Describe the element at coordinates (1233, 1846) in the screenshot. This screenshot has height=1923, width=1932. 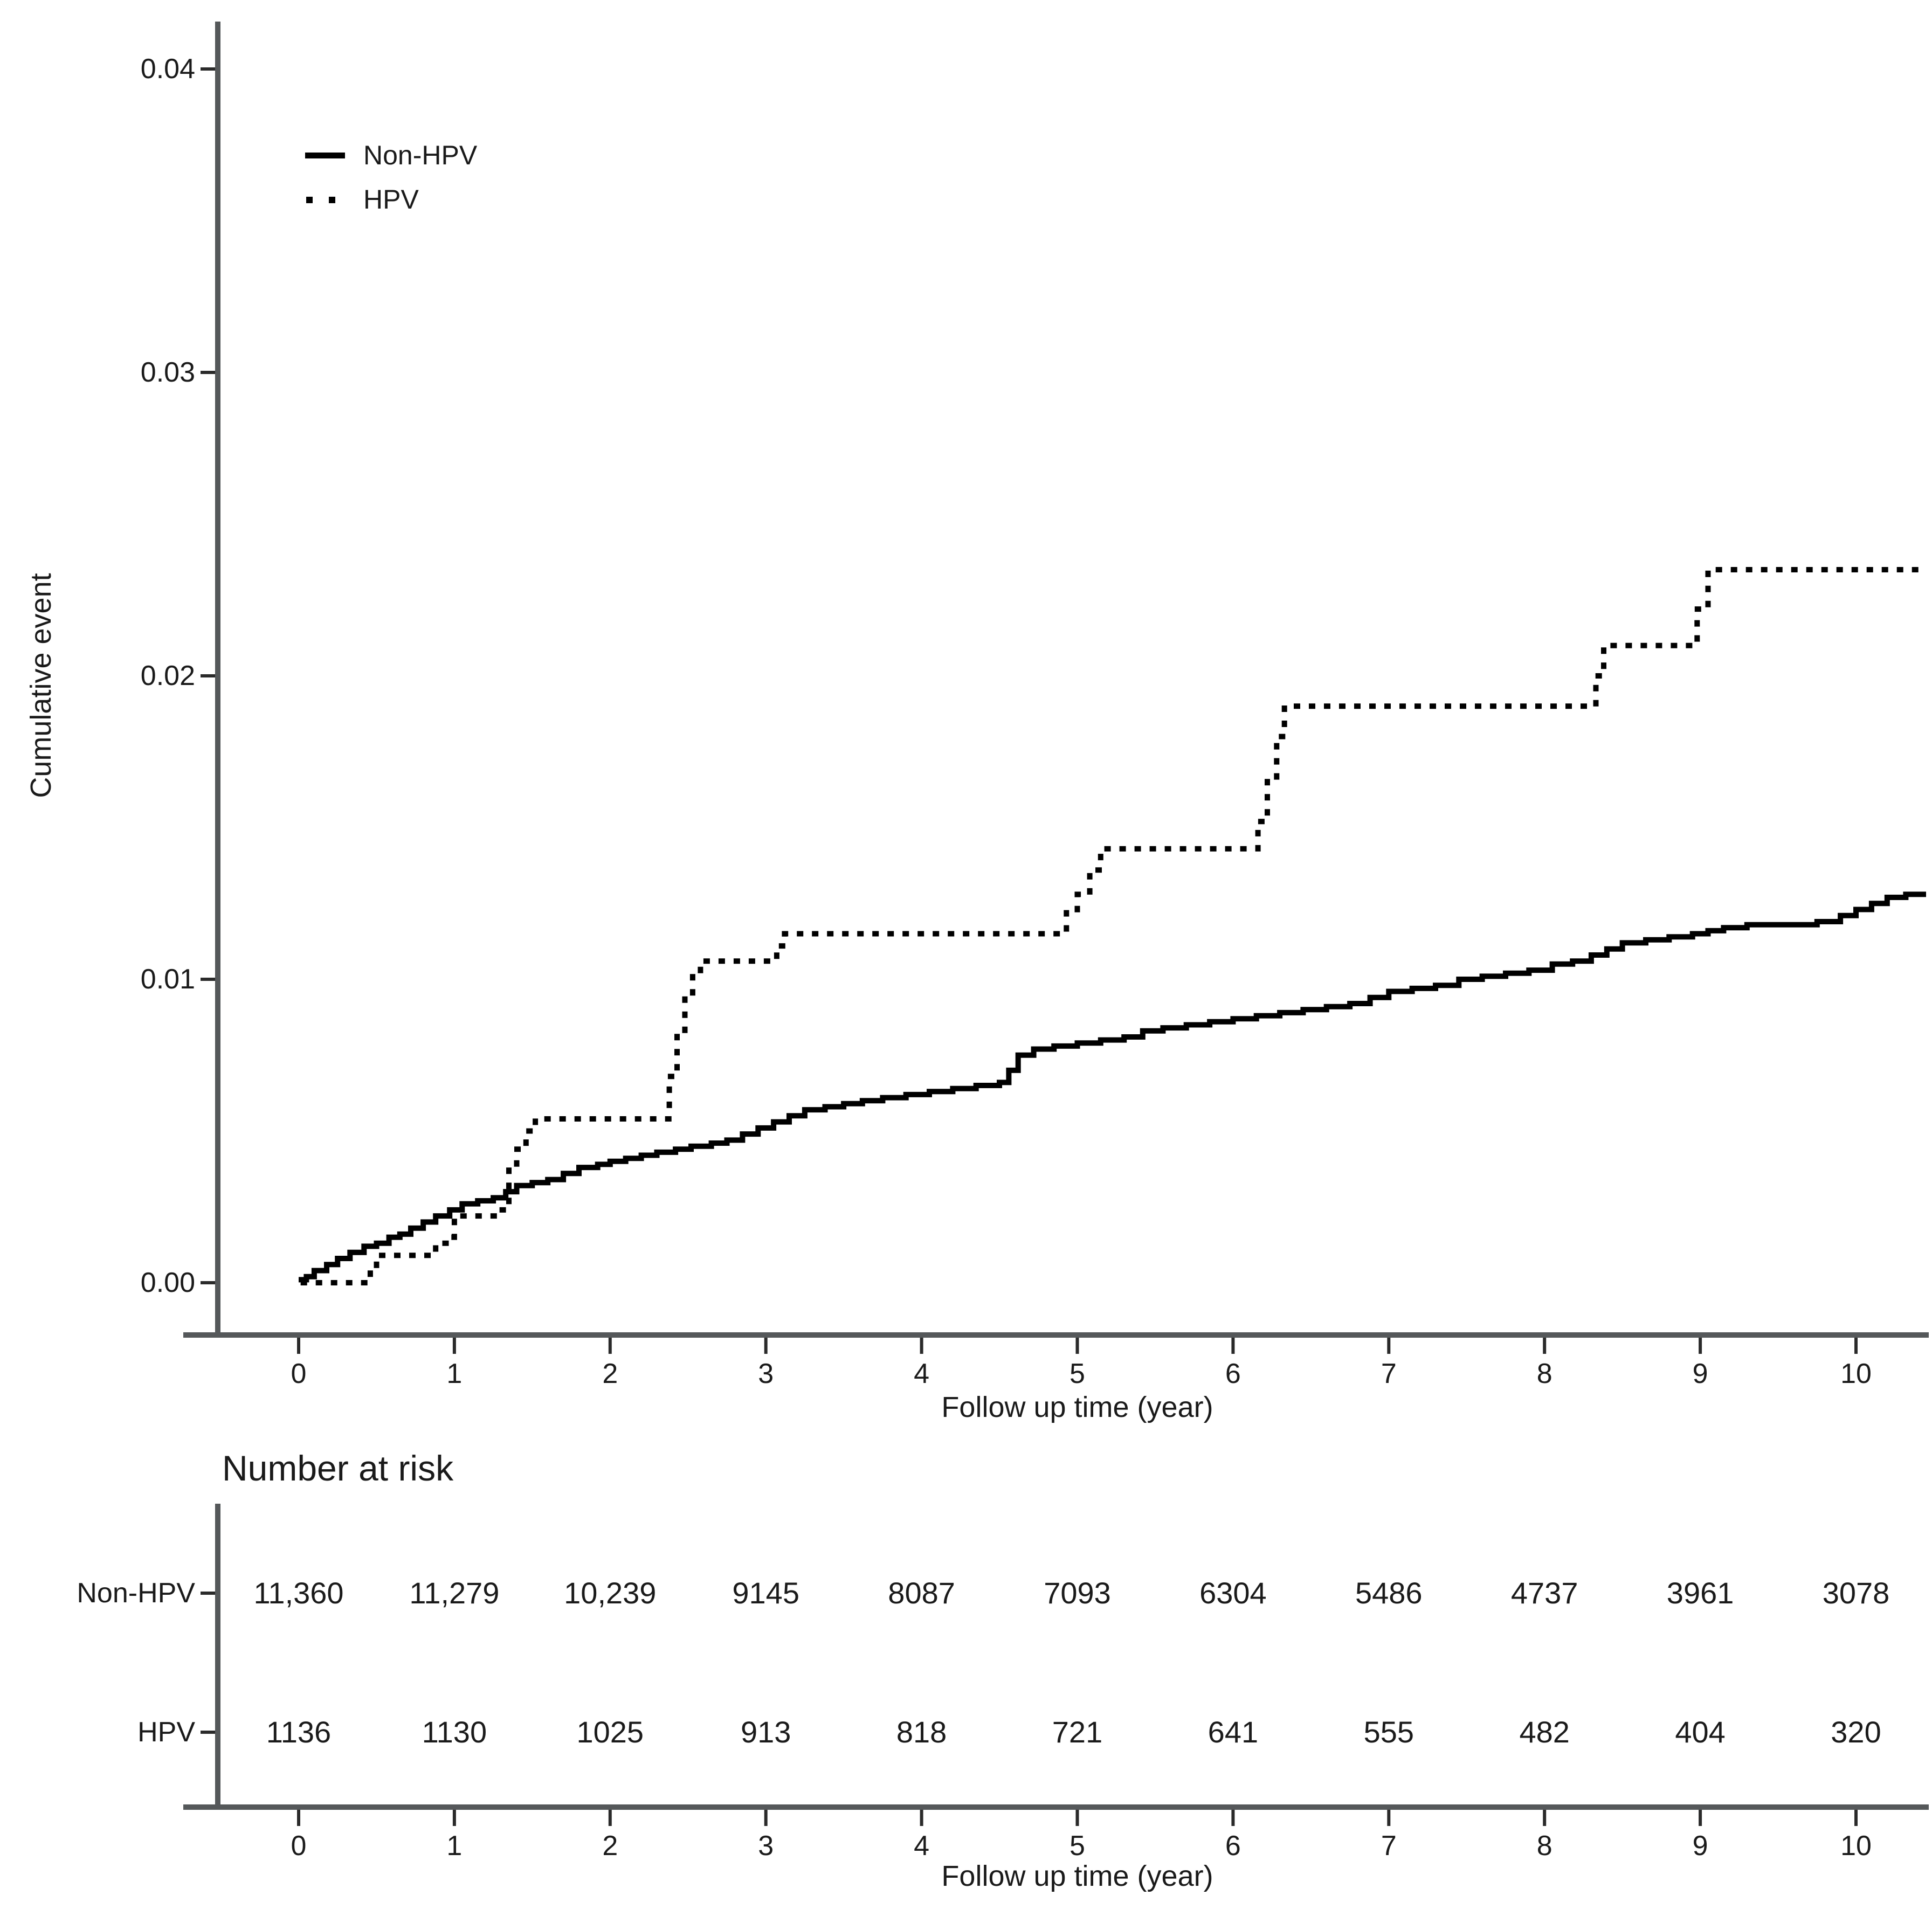
I see `risk-x-tick-label-6: 6` at that location.